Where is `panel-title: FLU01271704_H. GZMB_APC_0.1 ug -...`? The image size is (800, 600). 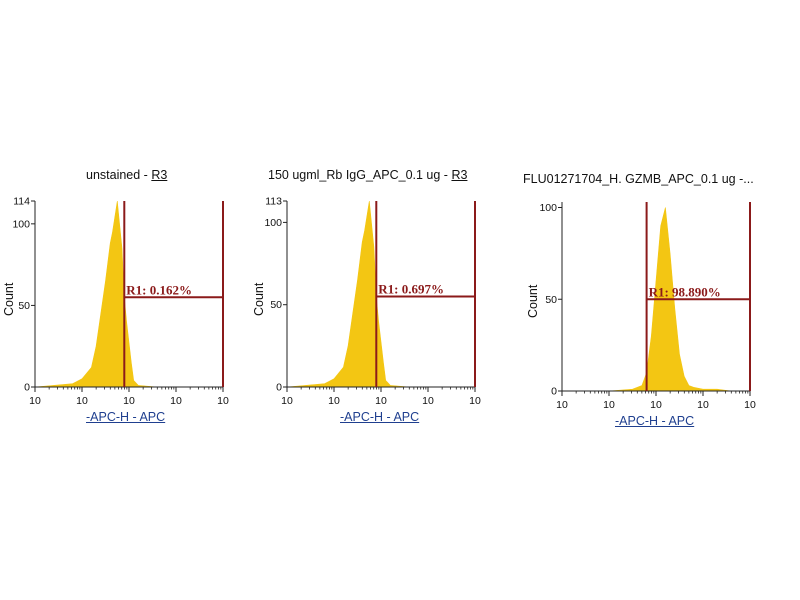 panel-title: FLU01271704_H. GZMB_APC_0.1 ug -... is located at coordinates (638, 179).